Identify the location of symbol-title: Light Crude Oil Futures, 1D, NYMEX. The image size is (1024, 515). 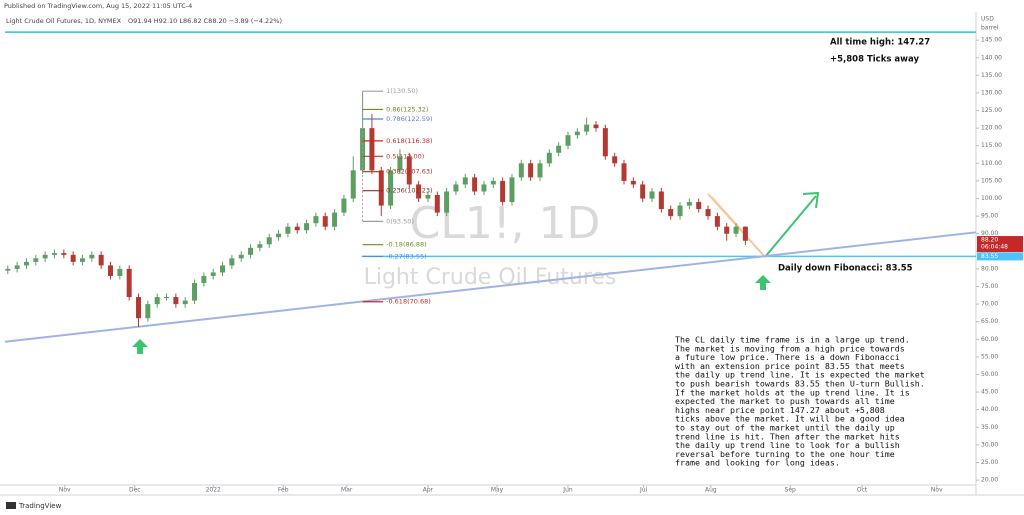
(64, 21).